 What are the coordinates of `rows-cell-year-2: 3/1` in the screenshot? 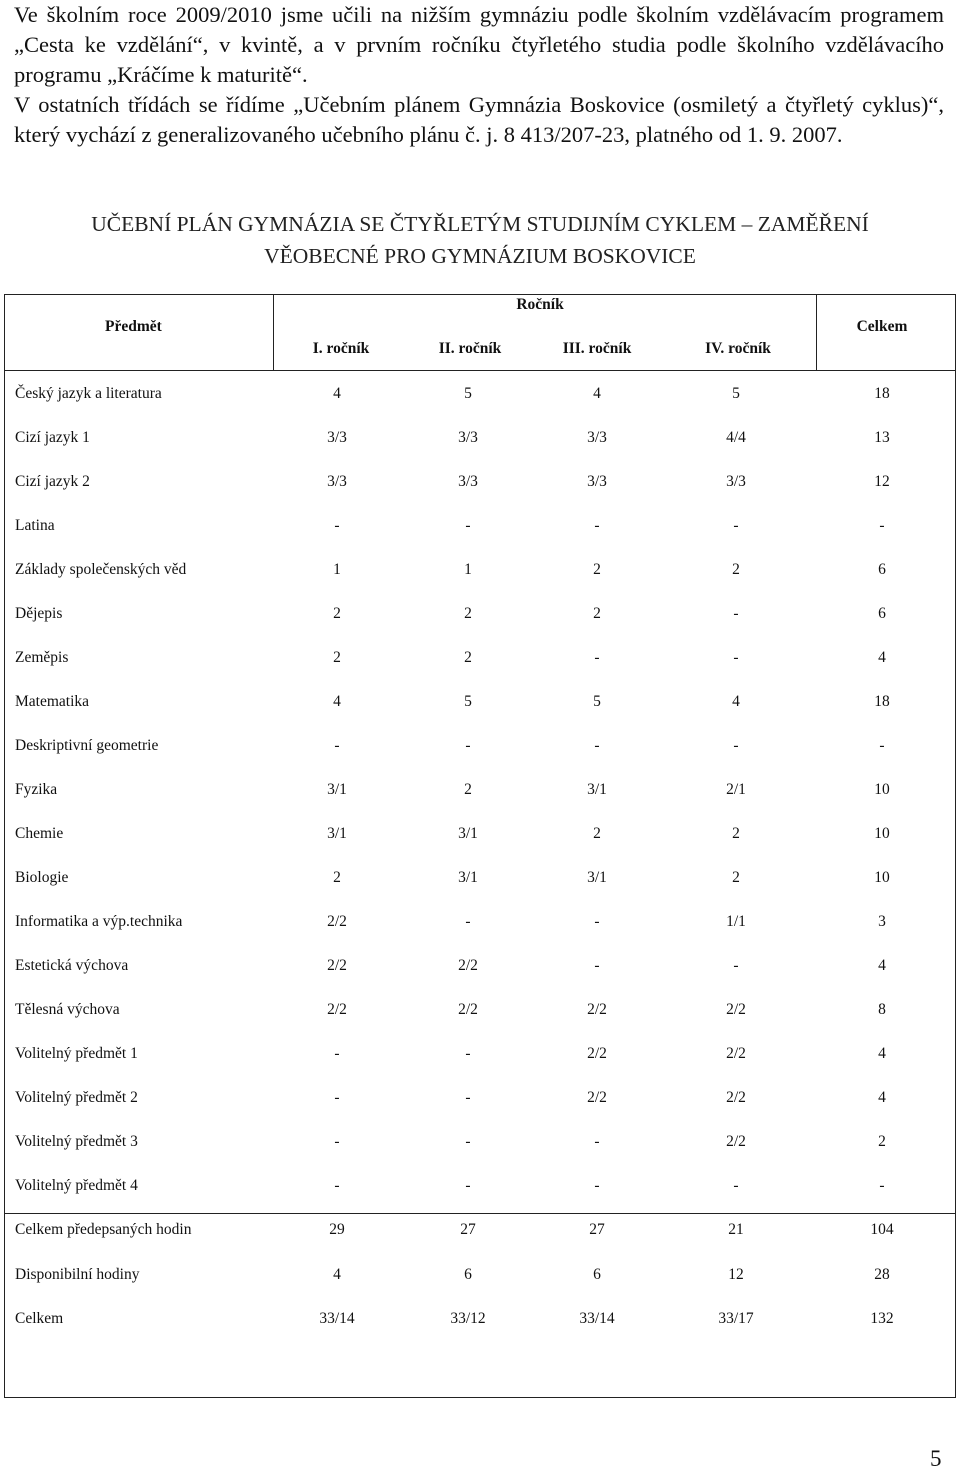 It's located at (468, 833).